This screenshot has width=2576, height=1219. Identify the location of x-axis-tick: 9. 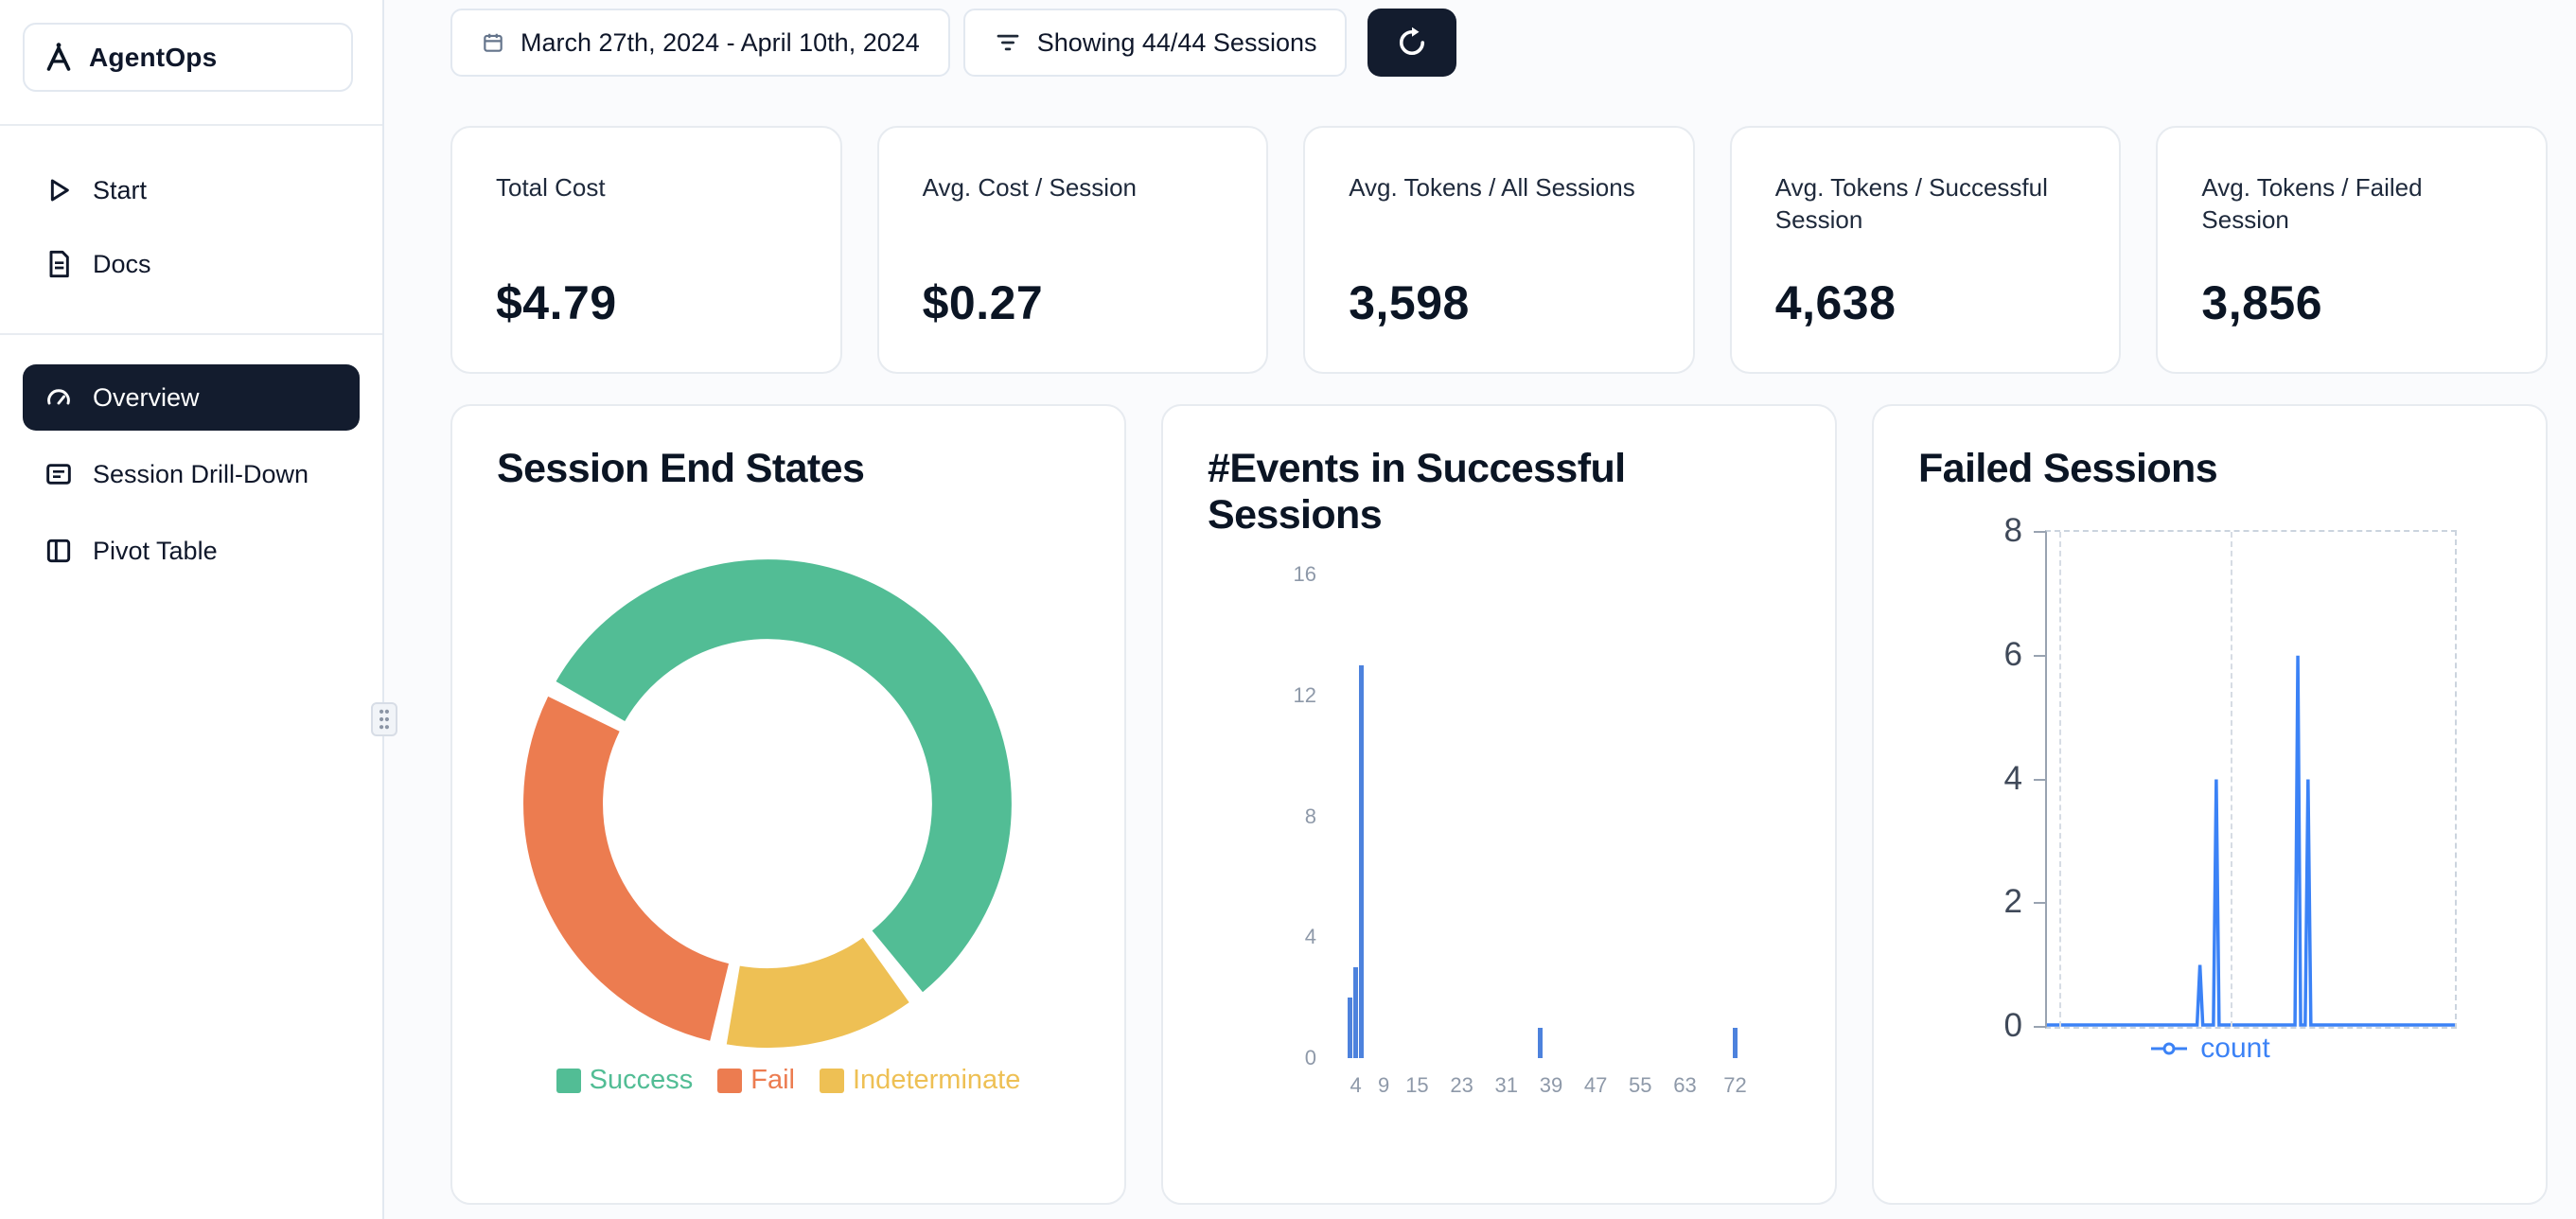
(1383, 1085).